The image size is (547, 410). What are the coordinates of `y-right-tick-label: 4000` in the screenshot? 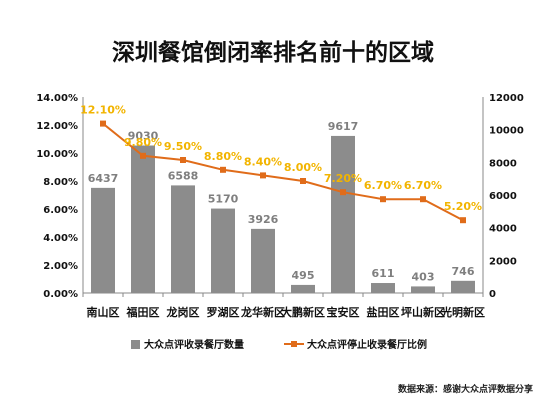 It's located at (503, 229).